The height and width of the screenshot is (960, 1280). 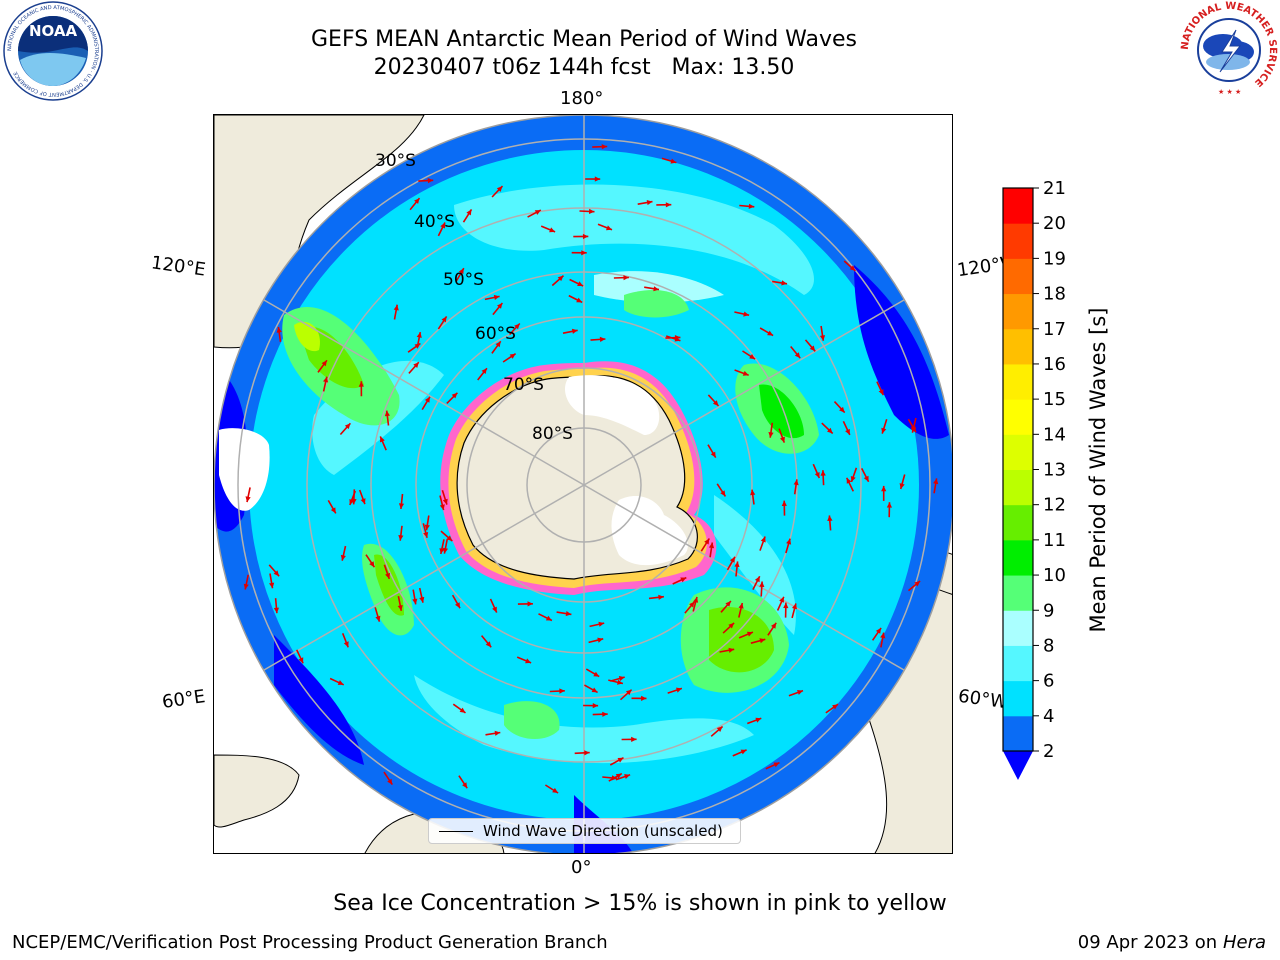 What do you see at coordinates (1054, 399) in the screenshot?
I see `colorbar-tick-label: 15` at bounding box center [1054, 399].